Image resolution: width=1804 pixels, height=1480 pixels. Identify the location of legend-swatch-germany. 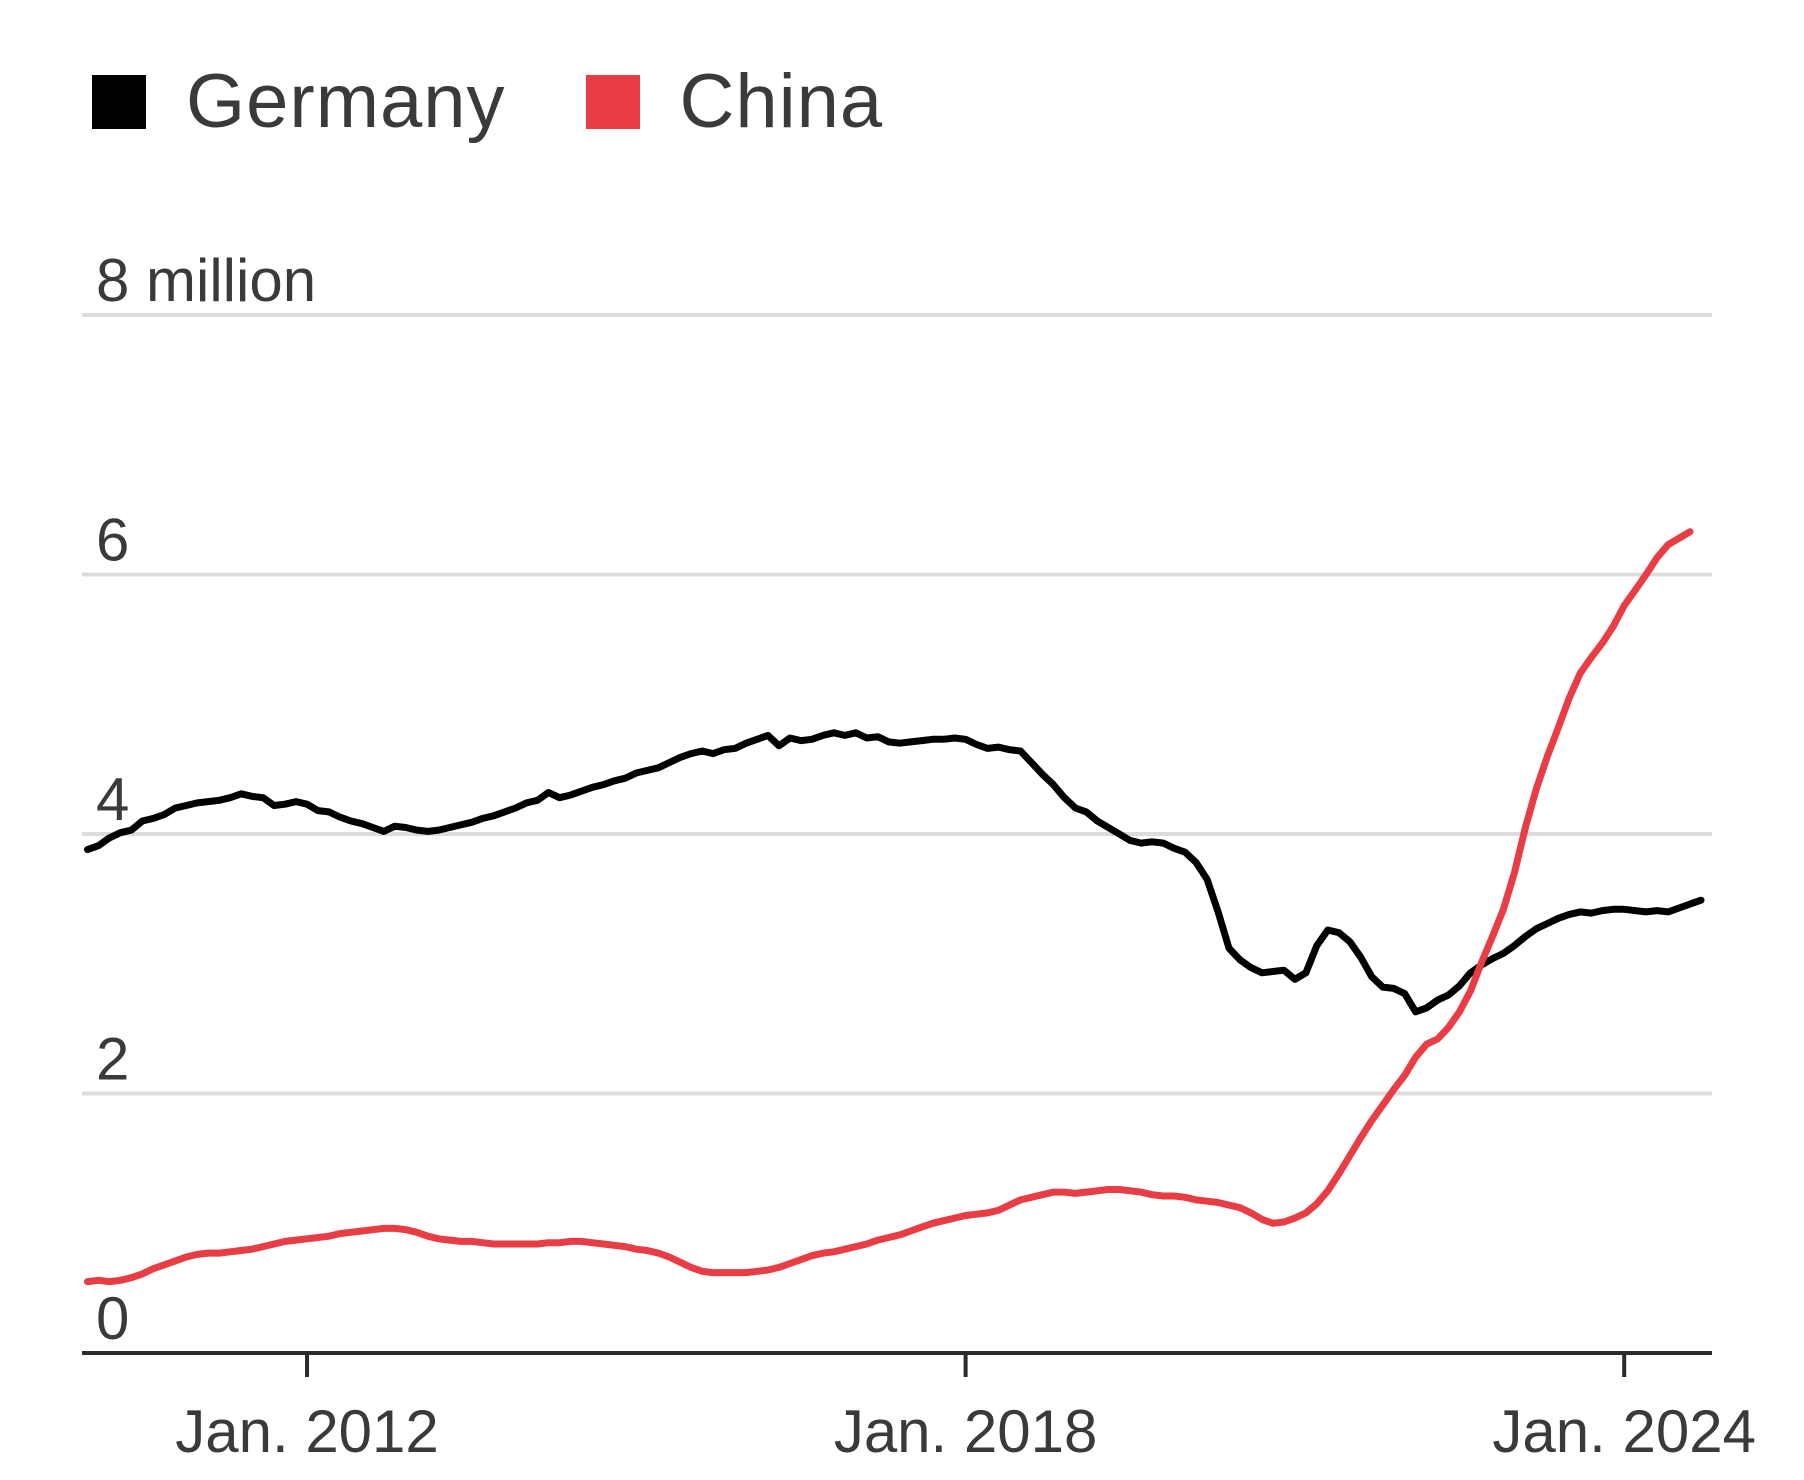
(119, 101).